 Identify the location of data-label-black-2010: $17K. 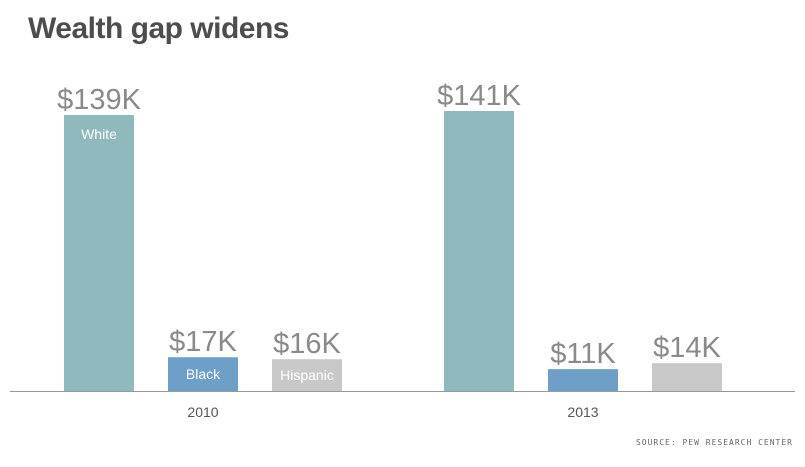
(203, 342).